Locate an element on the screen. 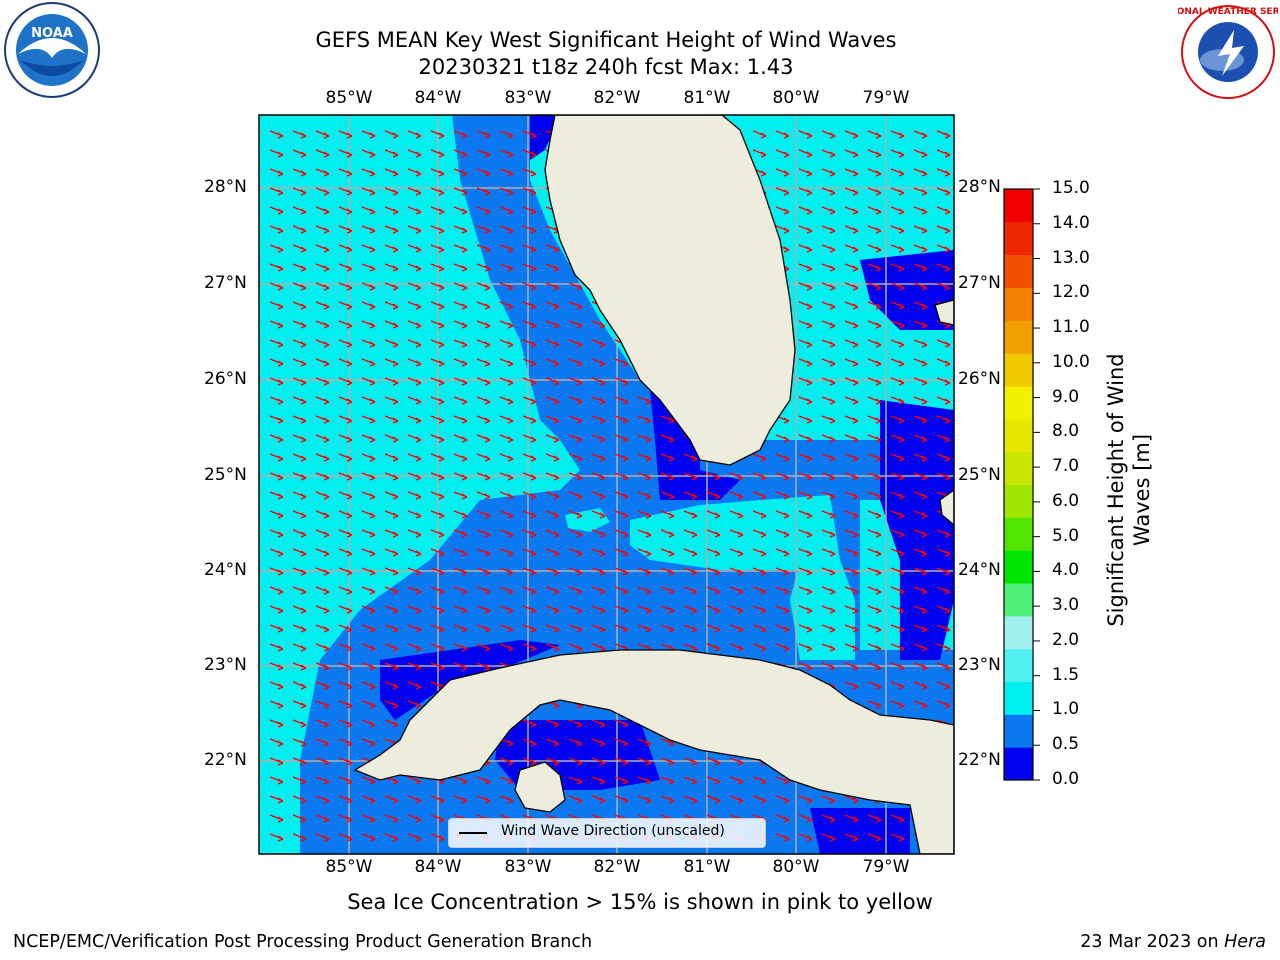 The image size is (1280, 960). lat-left-label-4: 24°N is located at coordinates (225, 570).